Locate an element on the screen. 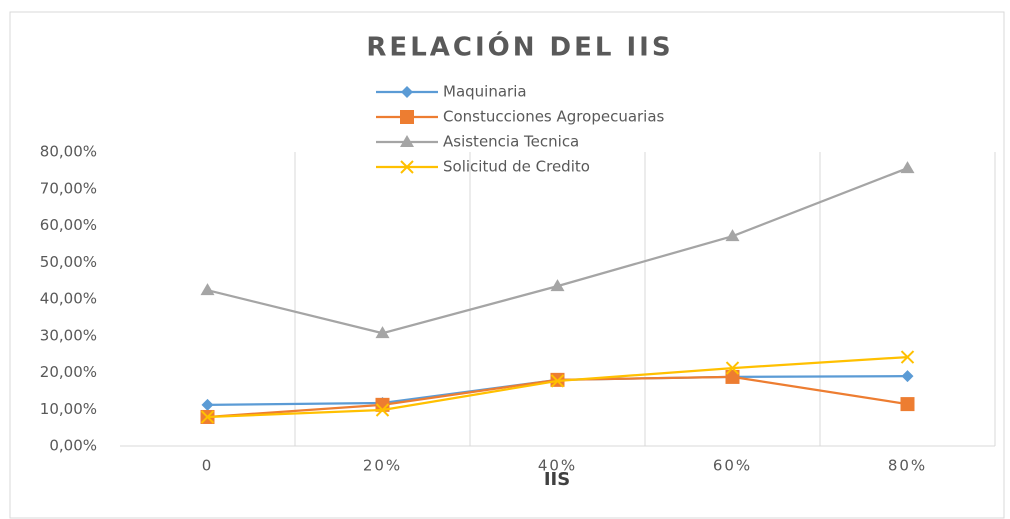  y-tick-label: 20,00% is located at coordinates (68, 372).